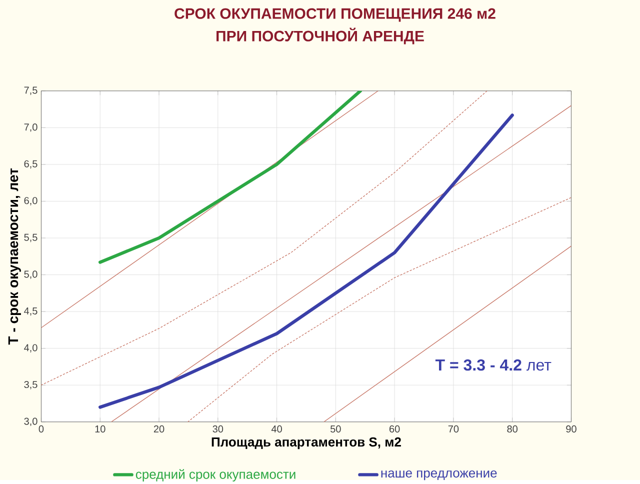 Image resolution: width=640 pixels, height=484 pixels. Describe the element at coordinates (394, 428) in the screenshot. I see `x-tick-label: 60` at that location.